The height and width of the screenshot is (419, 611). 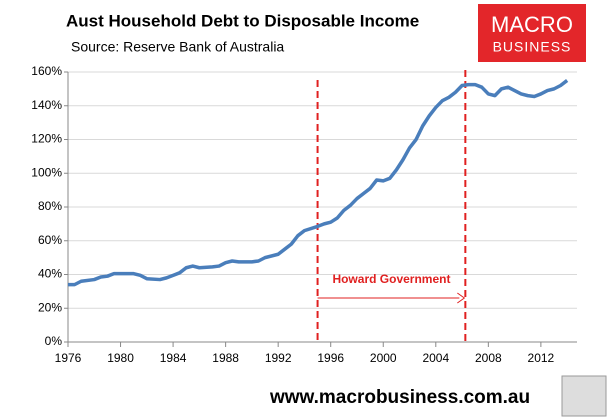 I want to click on y-tick-label: 20%, so click(x=50, y=307).